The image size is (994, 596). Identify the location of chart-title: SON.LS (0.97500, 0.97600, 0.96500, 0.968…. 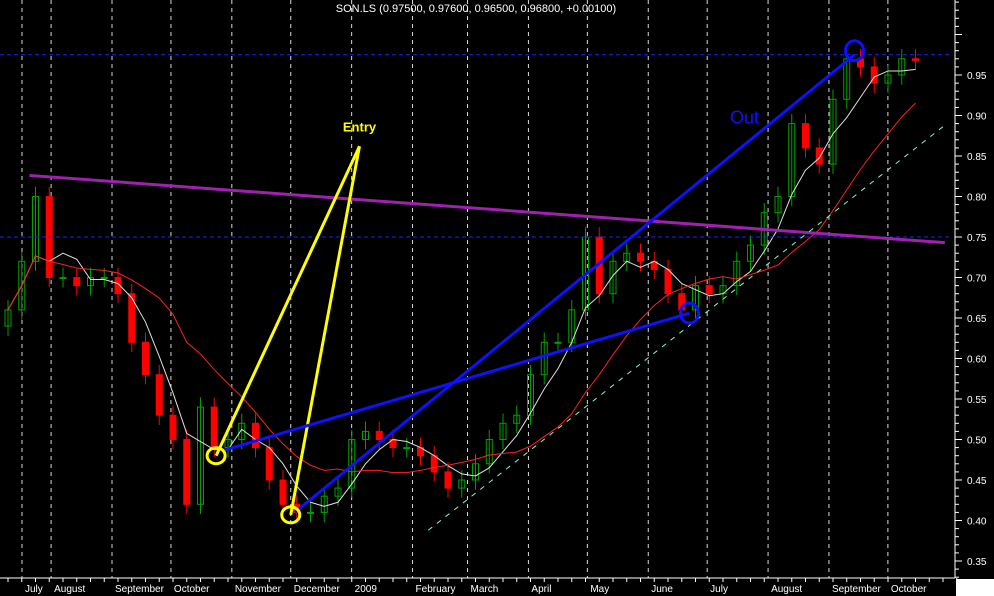
(476, 9).